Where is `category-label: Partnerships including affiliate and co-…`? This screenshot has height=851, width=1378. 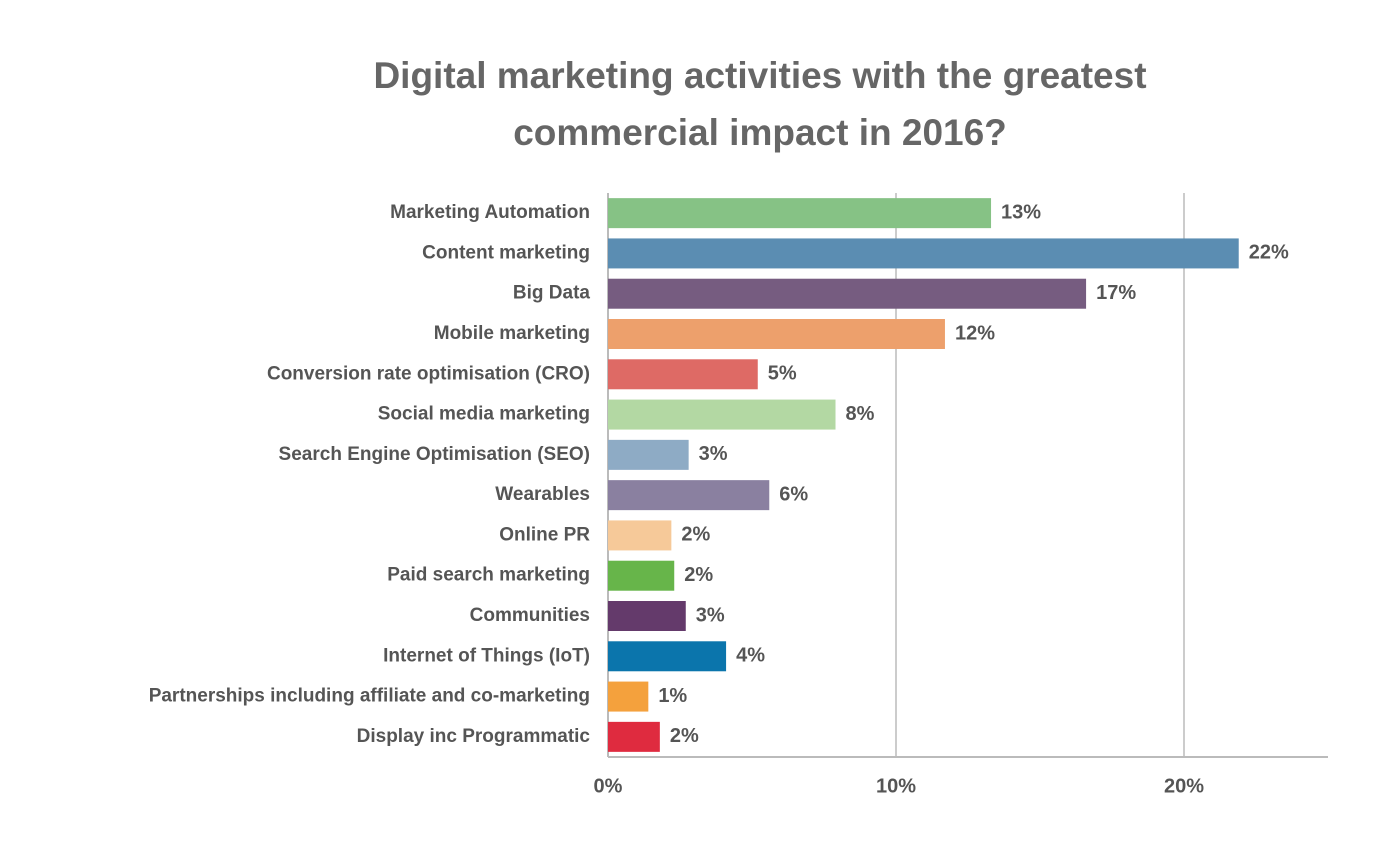
category-label: Partnerships including affiliate and co-… is located at coordinates (369, 696).